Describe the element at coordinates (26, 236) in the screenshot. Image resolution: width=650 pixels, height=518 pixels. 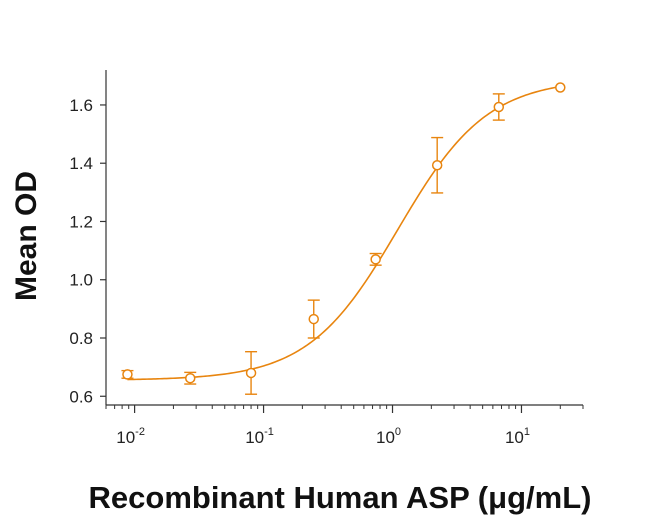
I see `y-axis-title: Mean OD` at that location.